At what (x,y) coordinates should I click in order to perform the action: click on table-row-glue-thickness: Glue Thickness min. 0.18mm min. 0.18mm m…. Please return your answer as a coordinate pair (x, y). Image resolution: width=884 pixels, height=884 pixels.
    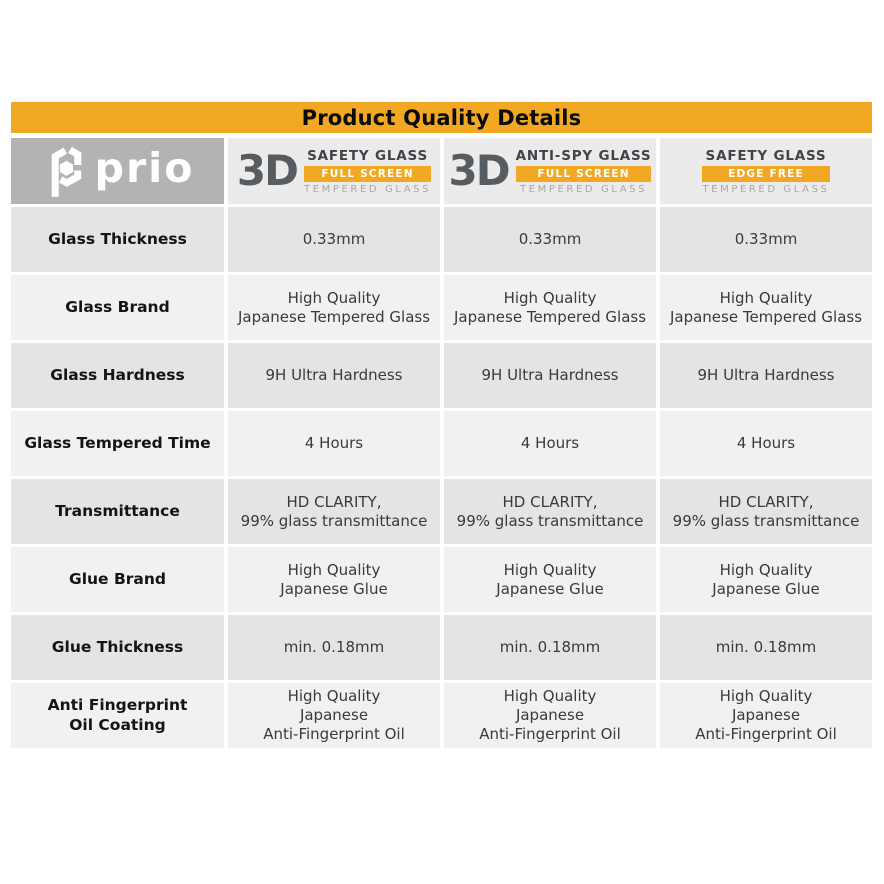
    Looking at the image, I should click on (441, 647).